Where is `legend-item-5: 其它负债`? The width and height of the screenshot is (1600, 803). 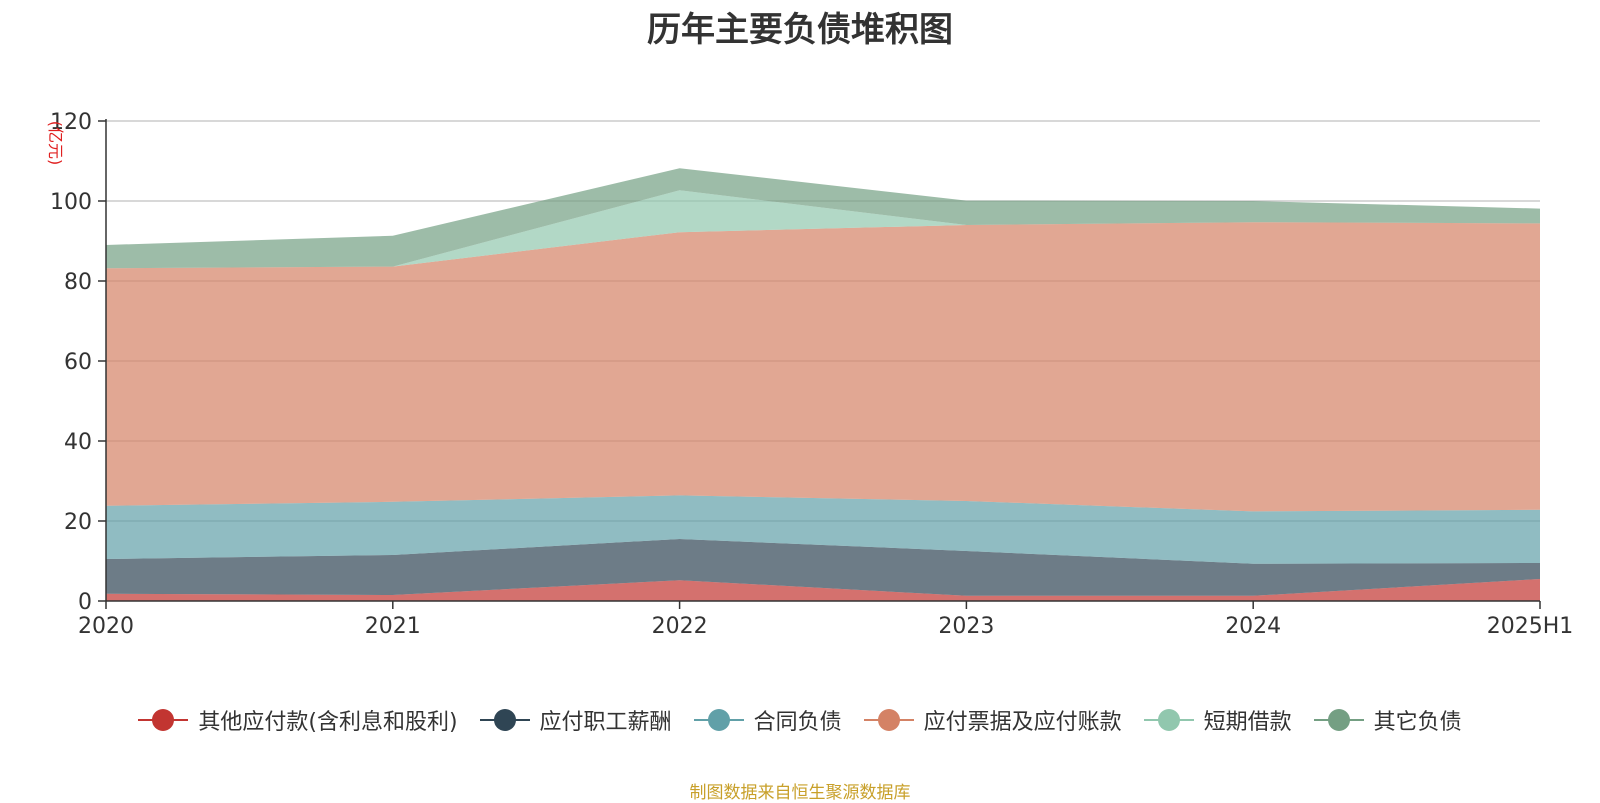
legend-item-5: 其它负债 is located at coordinates (1387, 720).